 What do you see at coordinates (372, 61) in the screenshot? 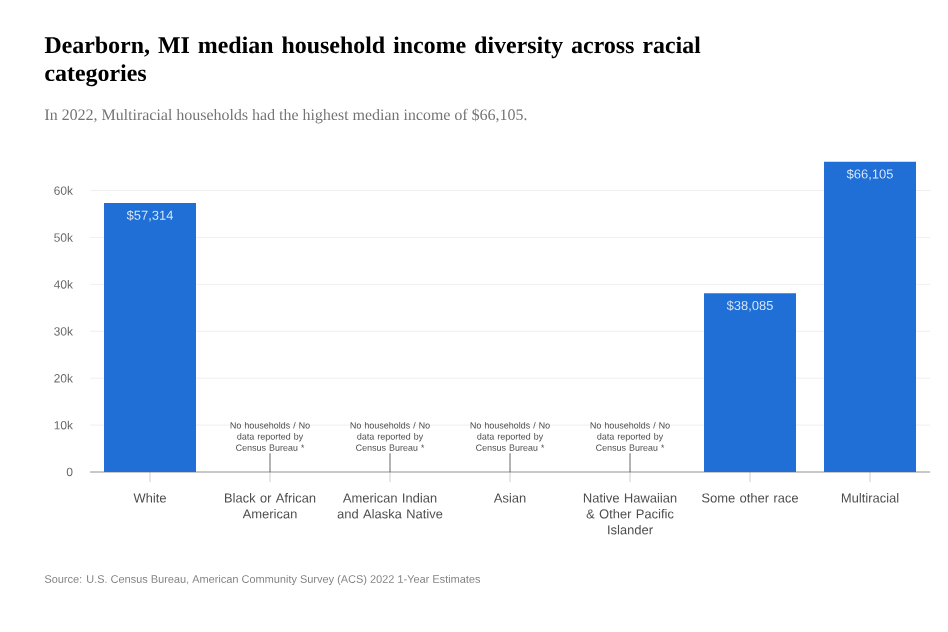
I see `chart-title: Dearborn, MI median household income diversity across racial categories` at bounding box center [372, 61].